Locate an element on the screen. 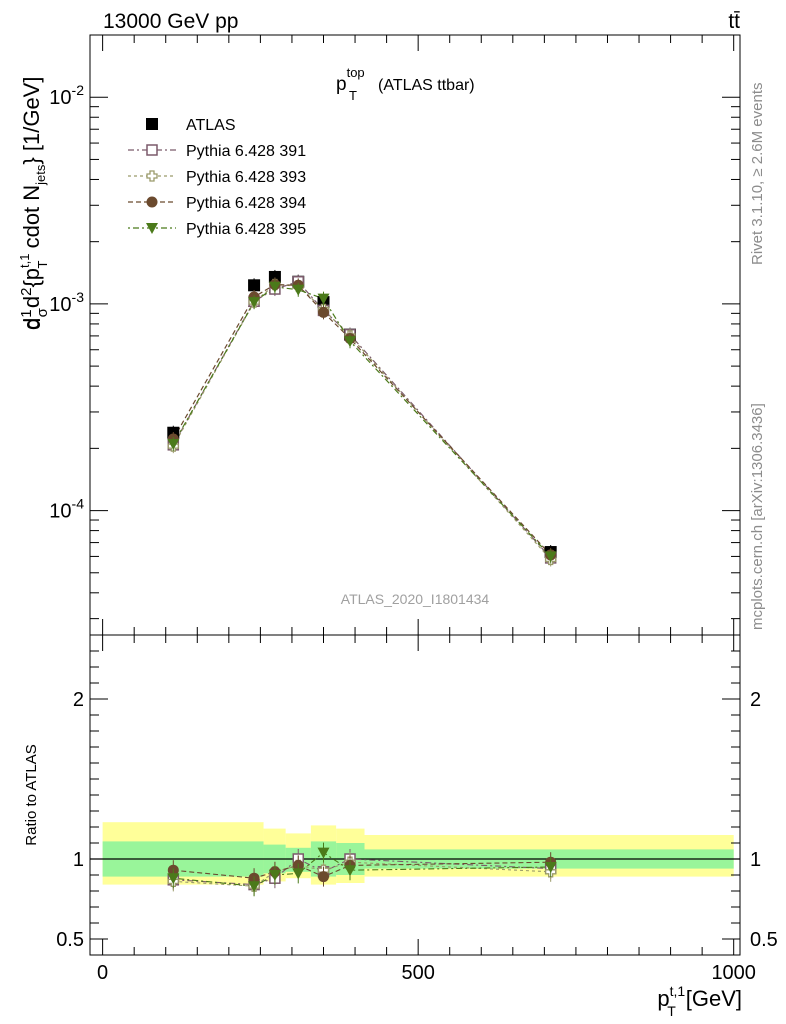 The image size is (786, 1024). watermark: ATLAS_2020_I1801434 is located at coordinates (415, 599).